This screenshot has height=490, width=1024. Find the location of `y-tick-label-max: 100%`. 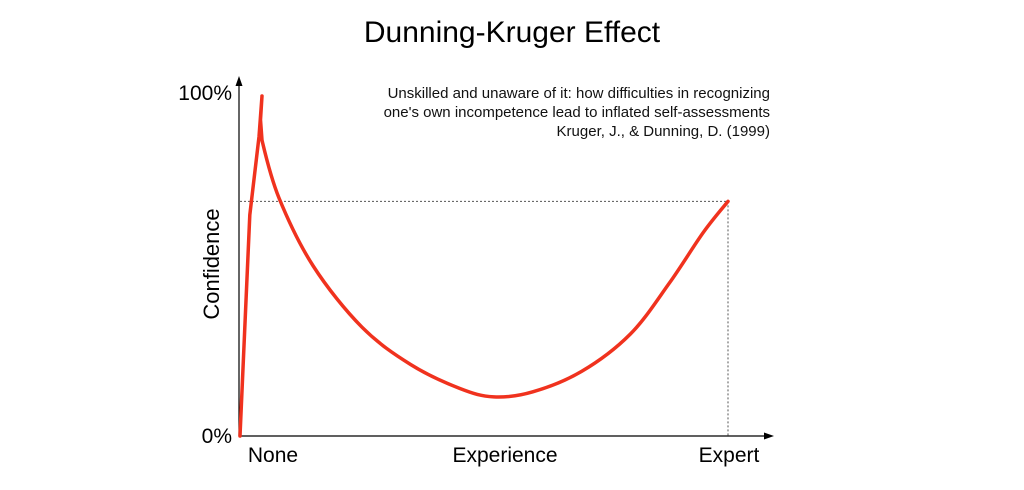

y-tick-label-max: 100% is located at coordinates (205, 93).